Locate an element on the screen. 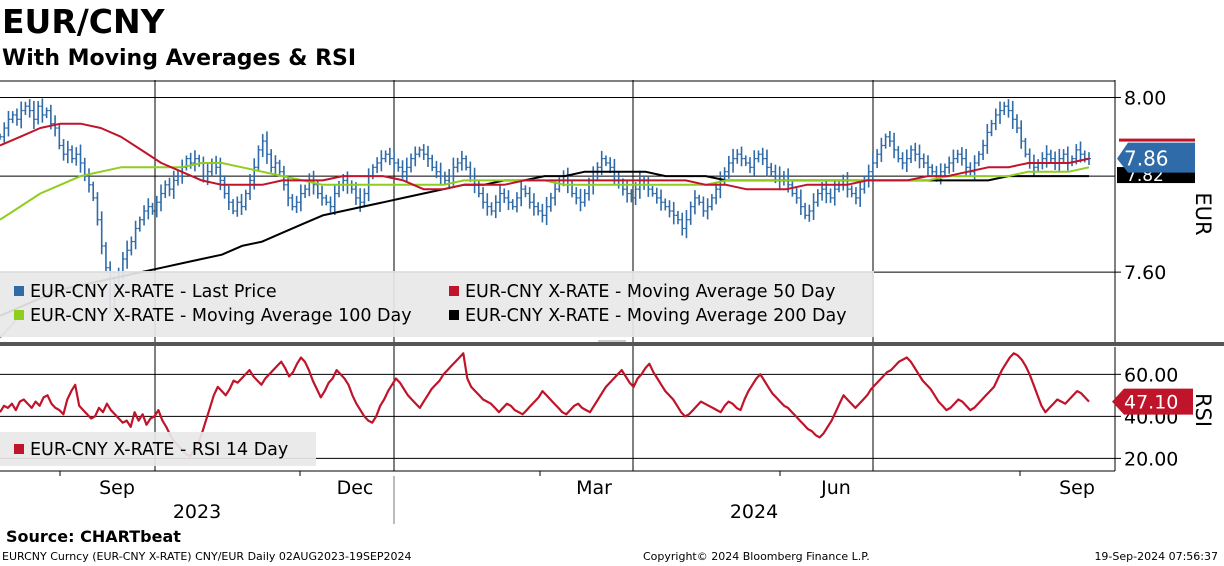 The height and width of the screenshot is (566, 1224). legend-entry: EUR-CNY X-RATE - Moving Average 100 Day is located at coordinates (213, 316).